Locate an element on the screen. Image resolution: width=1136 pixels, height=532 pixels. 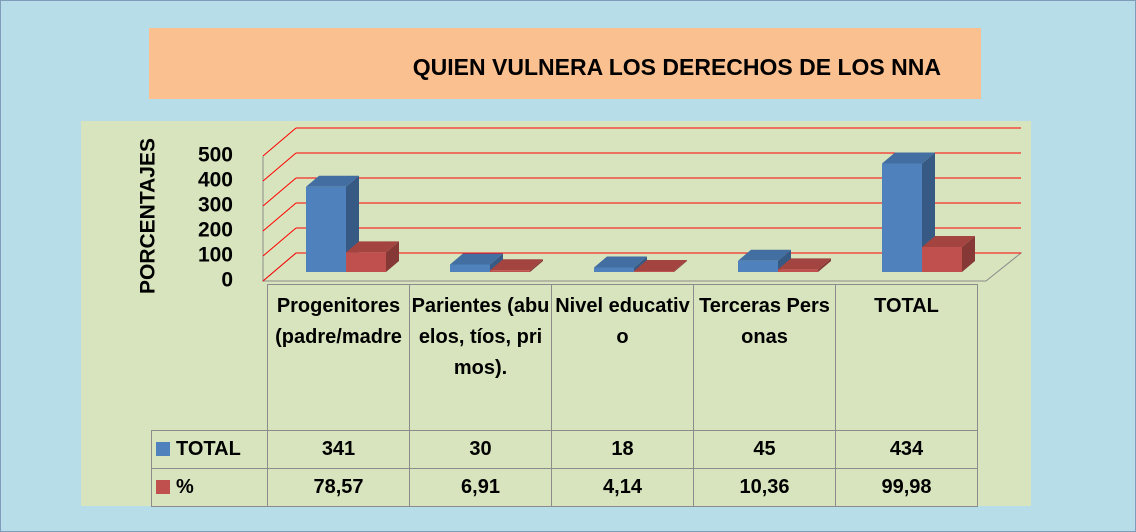
category-label: TOTAL is located at coordinates (906, 357).